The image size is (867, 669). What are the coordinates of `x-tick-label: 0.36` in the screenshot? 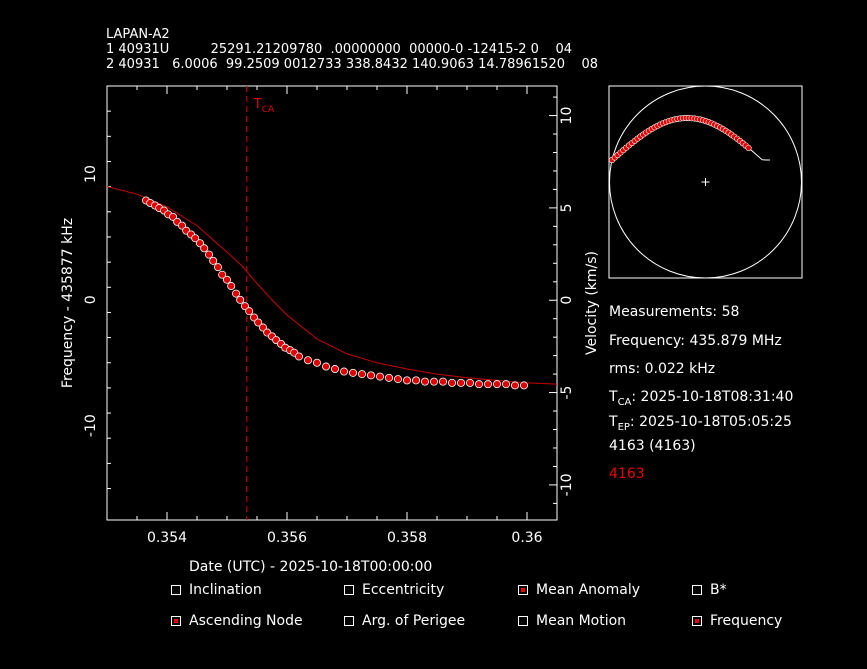 It's located at (526, 538).